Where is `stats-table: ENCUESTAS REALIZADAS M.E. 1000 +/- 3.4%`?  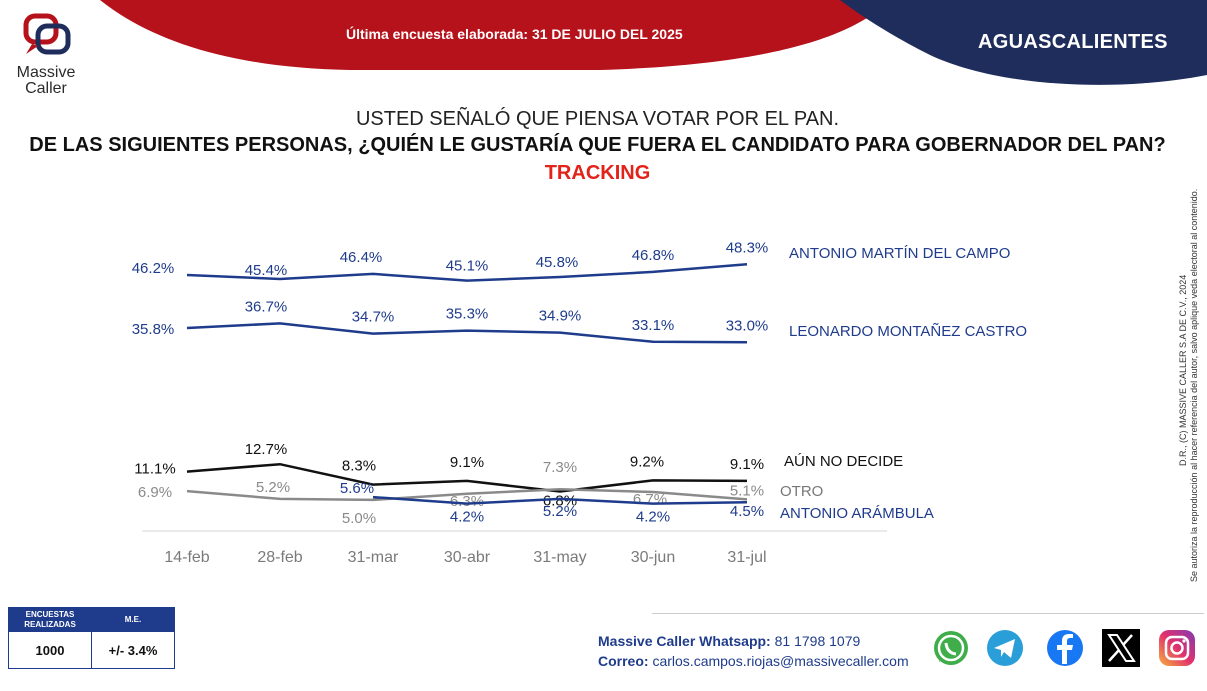 stats-table: ENCUESTAS REALIZADAS M.E. 1000 +/- 3.4% is located at coordinates (91, 638).